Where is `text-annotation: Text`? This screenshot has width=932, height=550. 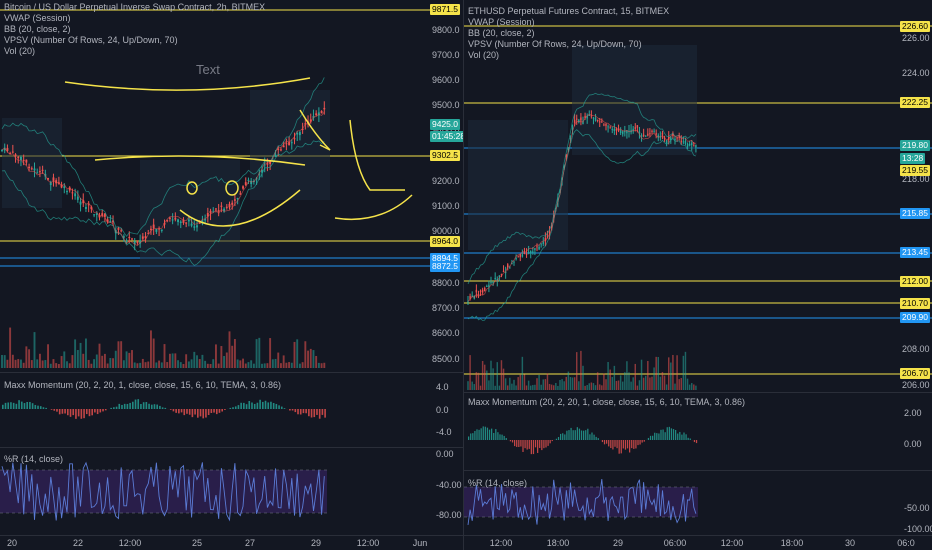
text-annotation: Text is located at coordinates (208, 69).